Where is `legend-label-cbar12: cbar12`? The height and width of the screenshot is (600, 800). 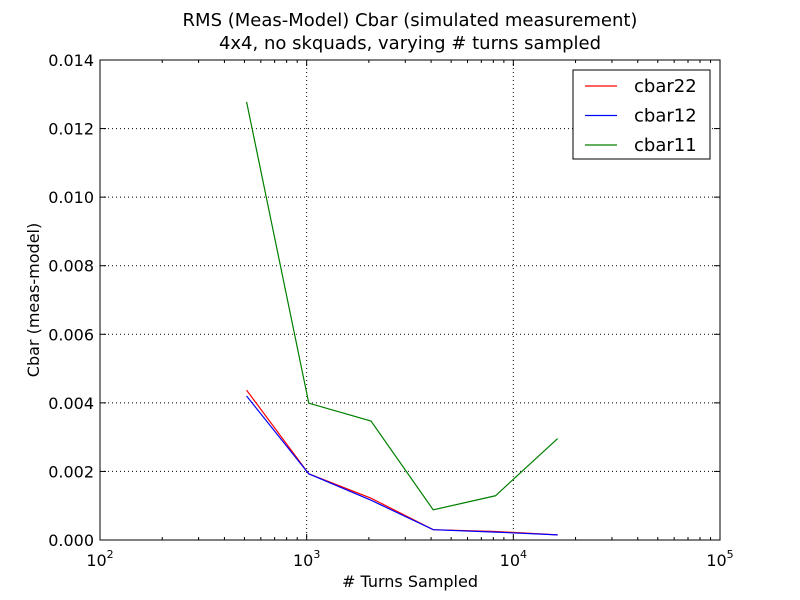 legend-label-cbar12: cbar12 is located at coordinates (665, 116).